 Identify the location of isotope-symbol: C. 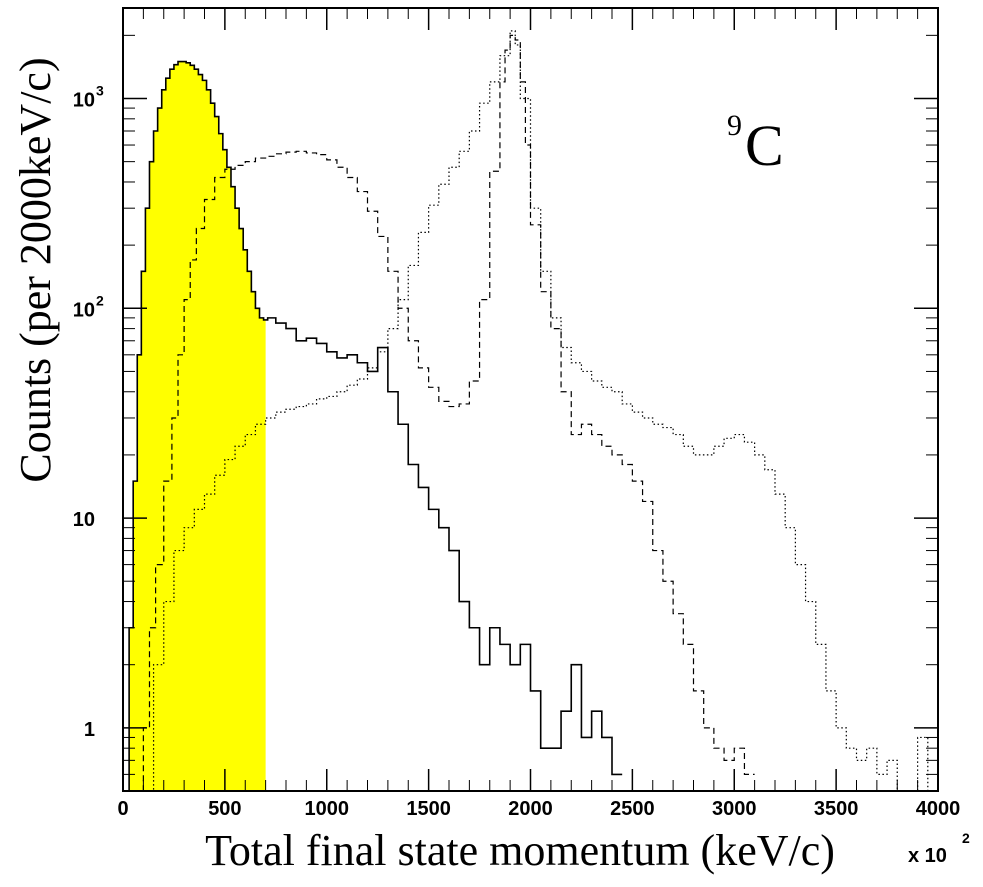
(764, 145).